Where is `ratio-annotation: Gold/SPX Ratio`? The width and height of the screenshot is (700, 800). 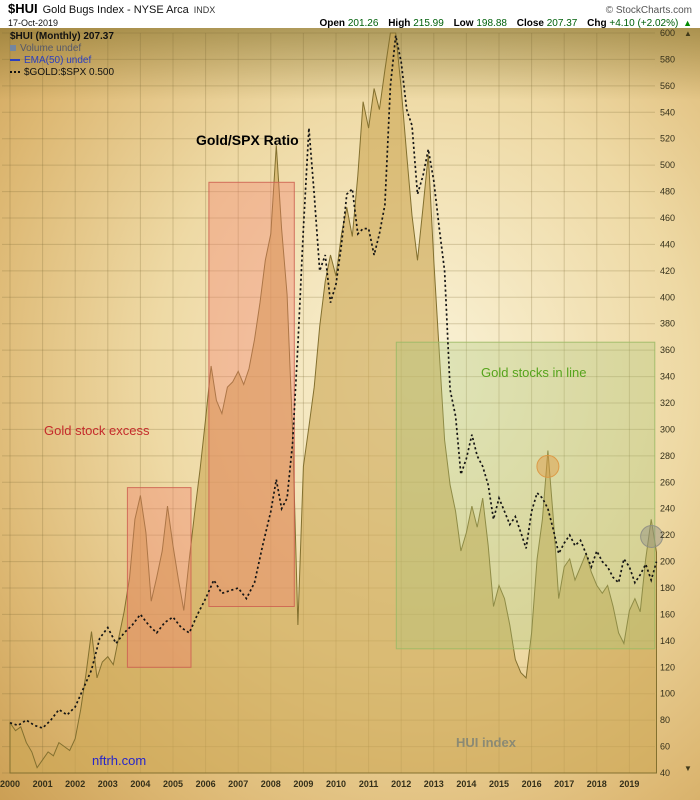
ratio-annotation: Gold/SPX Ratio is located at coordinates (247, 140).